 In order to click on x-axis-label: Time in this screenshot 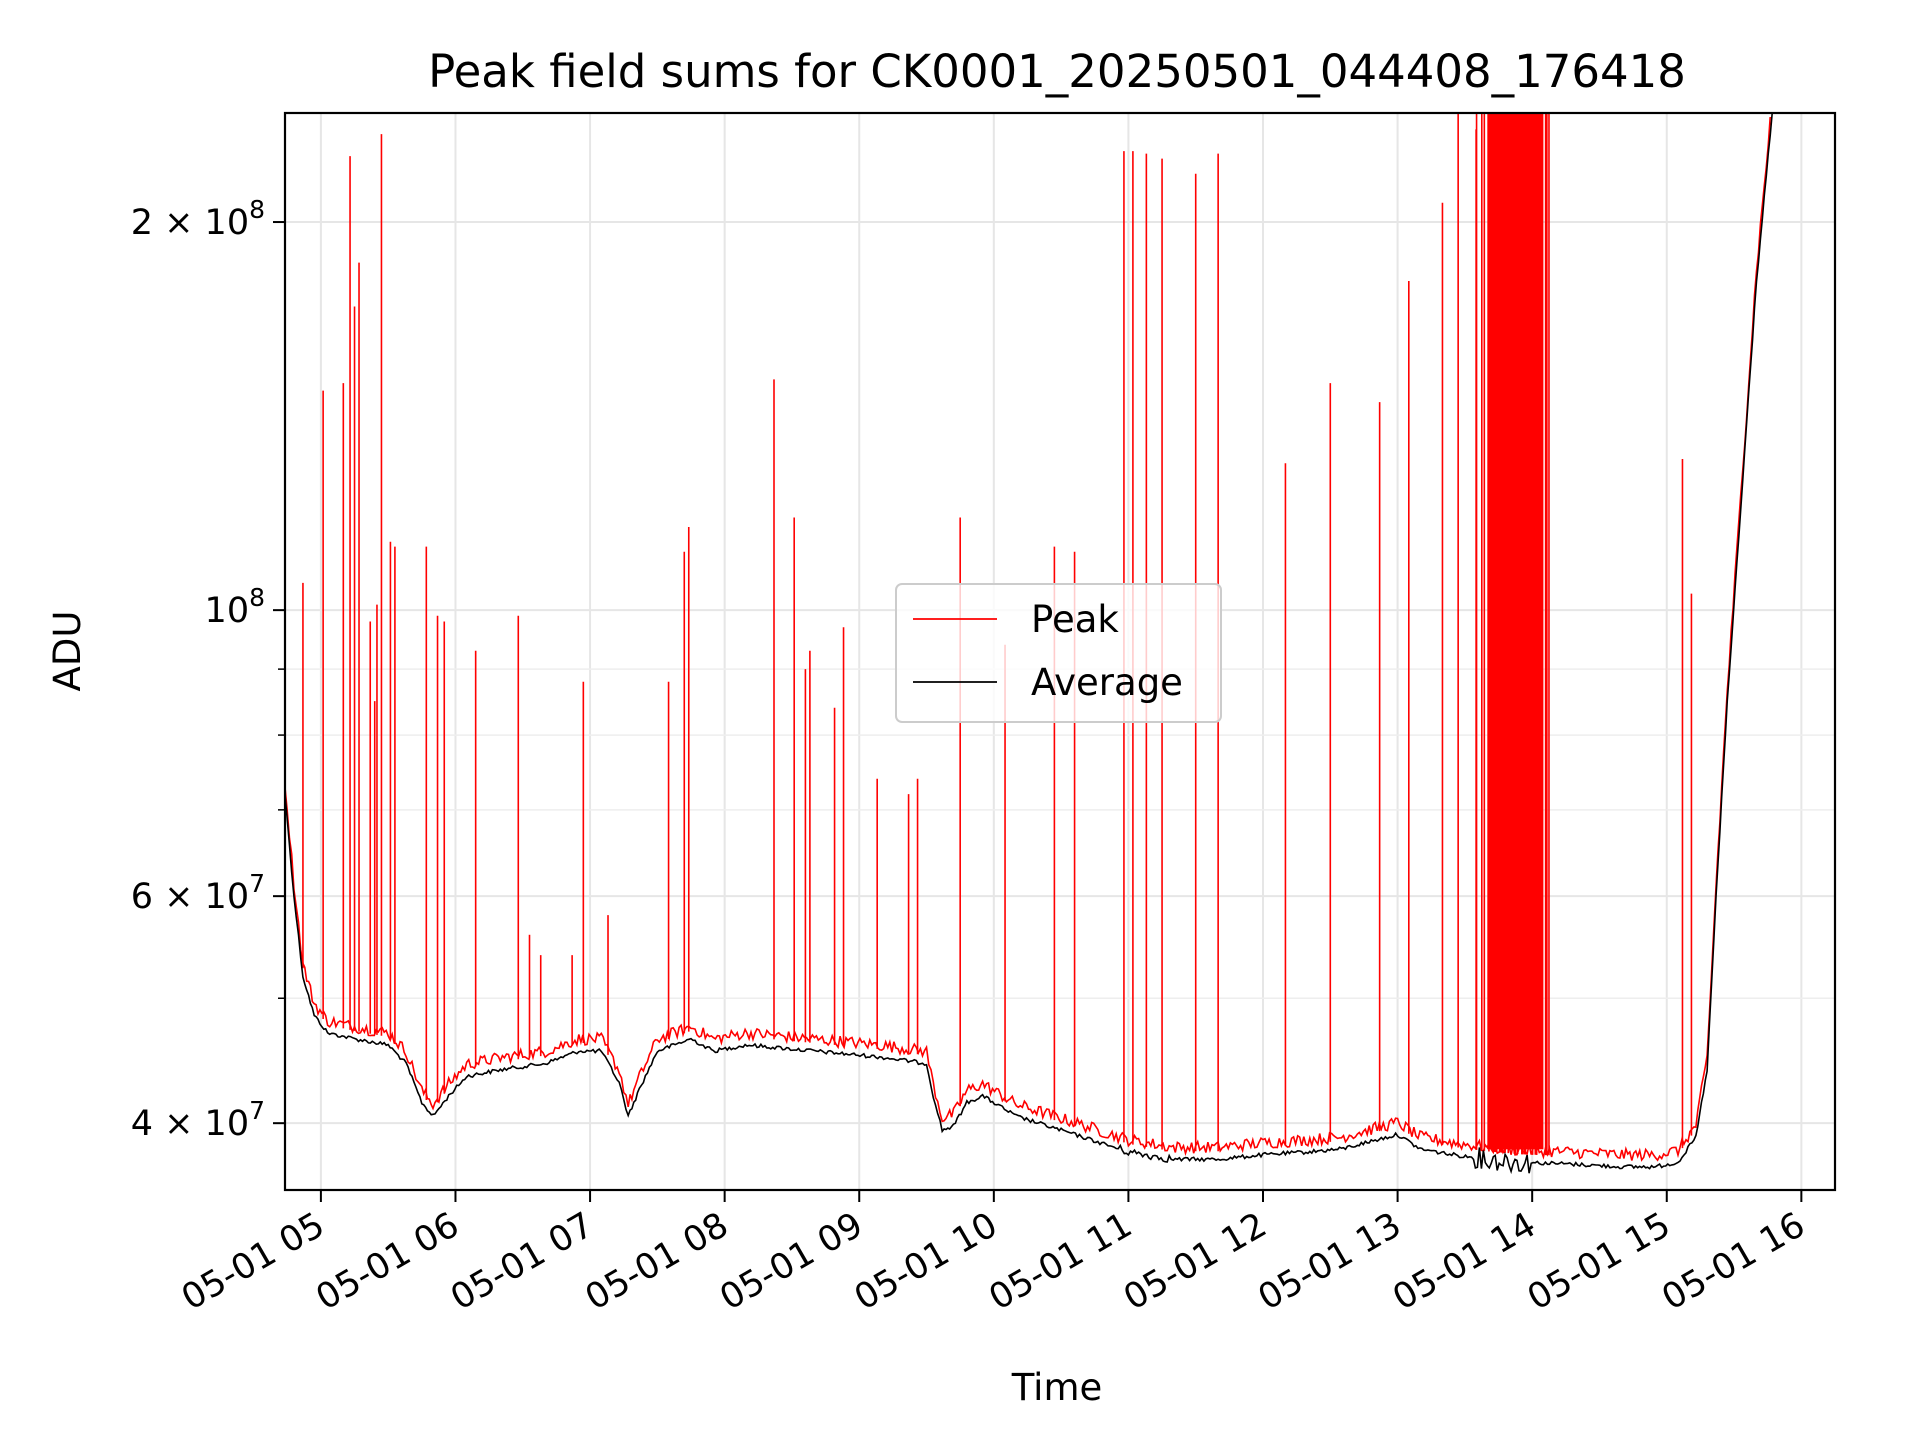, I will do `click(1057, 1387)`.